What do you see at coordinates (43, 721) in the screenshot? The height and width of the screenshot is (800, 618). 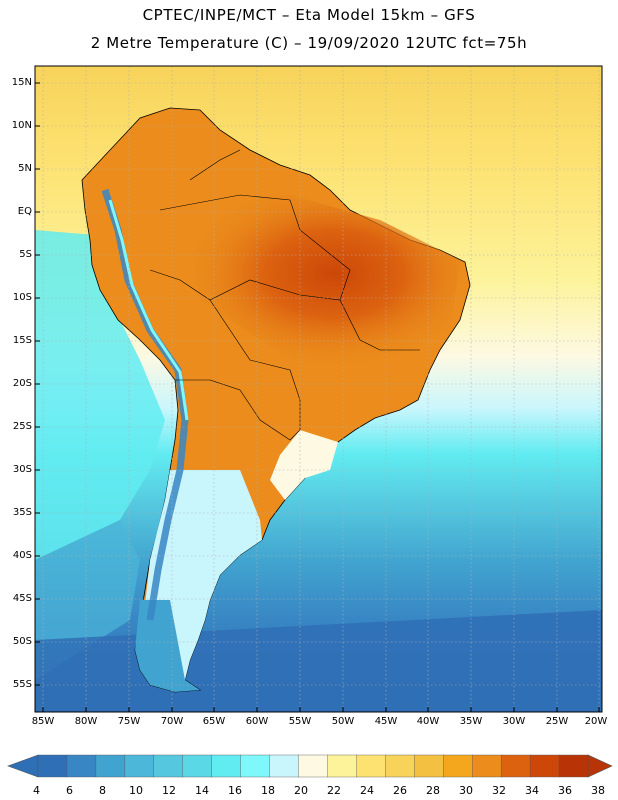 I see `lon-label: 85W` at bounding box center [43, 721].